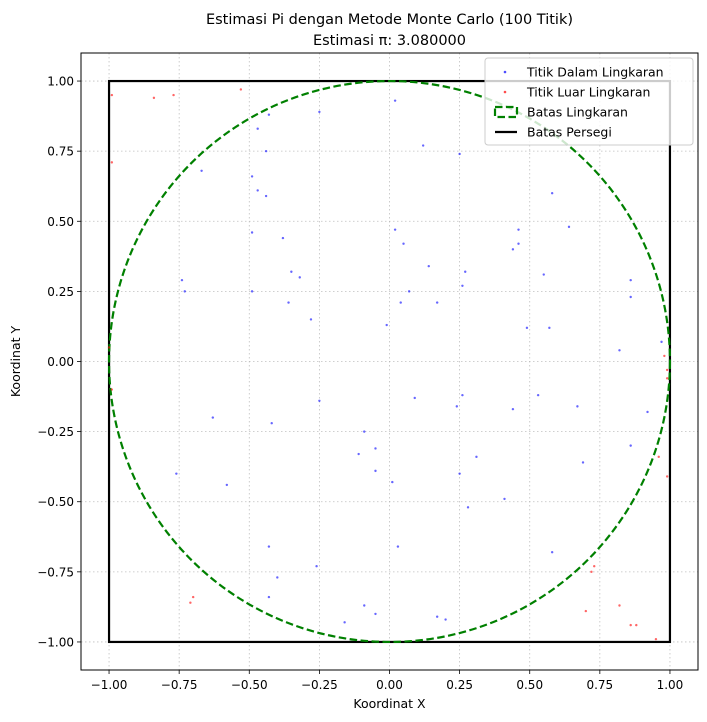 This screenshot has height=722, width=707. Describe the element at coordinates (459, 685) in the screenshot. I see `x-tick-label-5: 0.25` at that location.